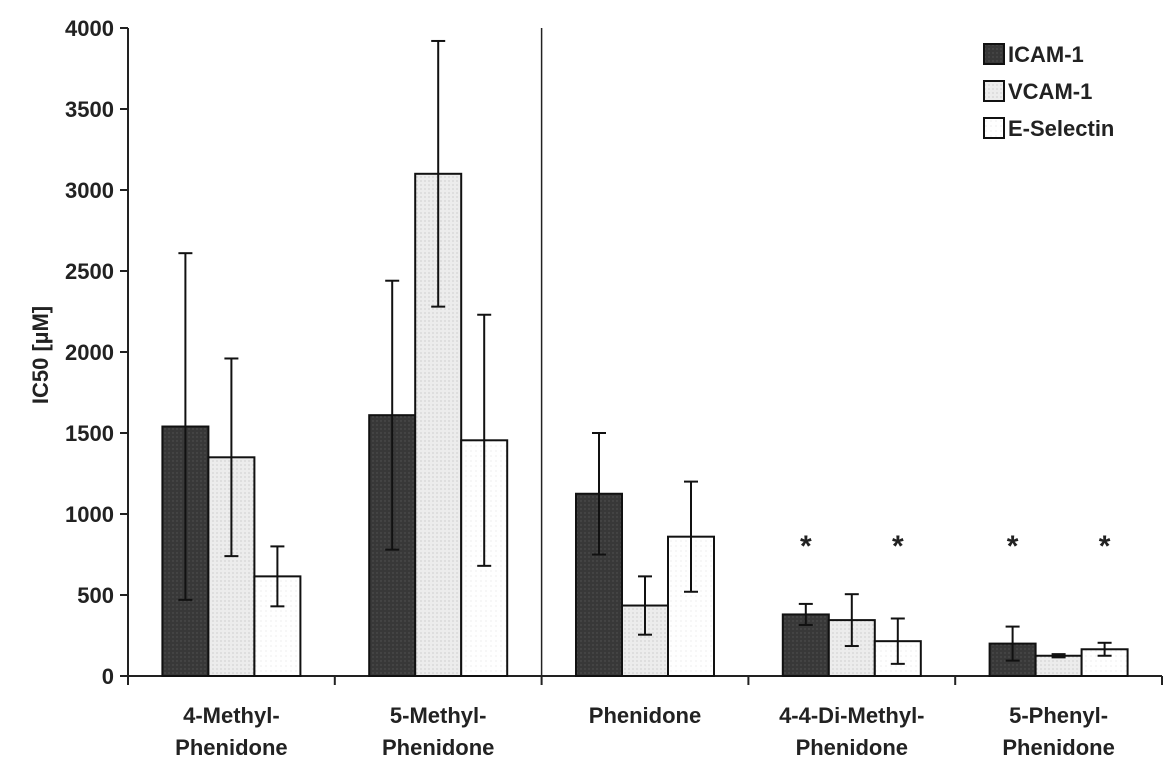 The image size is (1170, 763). I want to click on legend-label-vcam-1: VCAM-1, so click(1050, 91).